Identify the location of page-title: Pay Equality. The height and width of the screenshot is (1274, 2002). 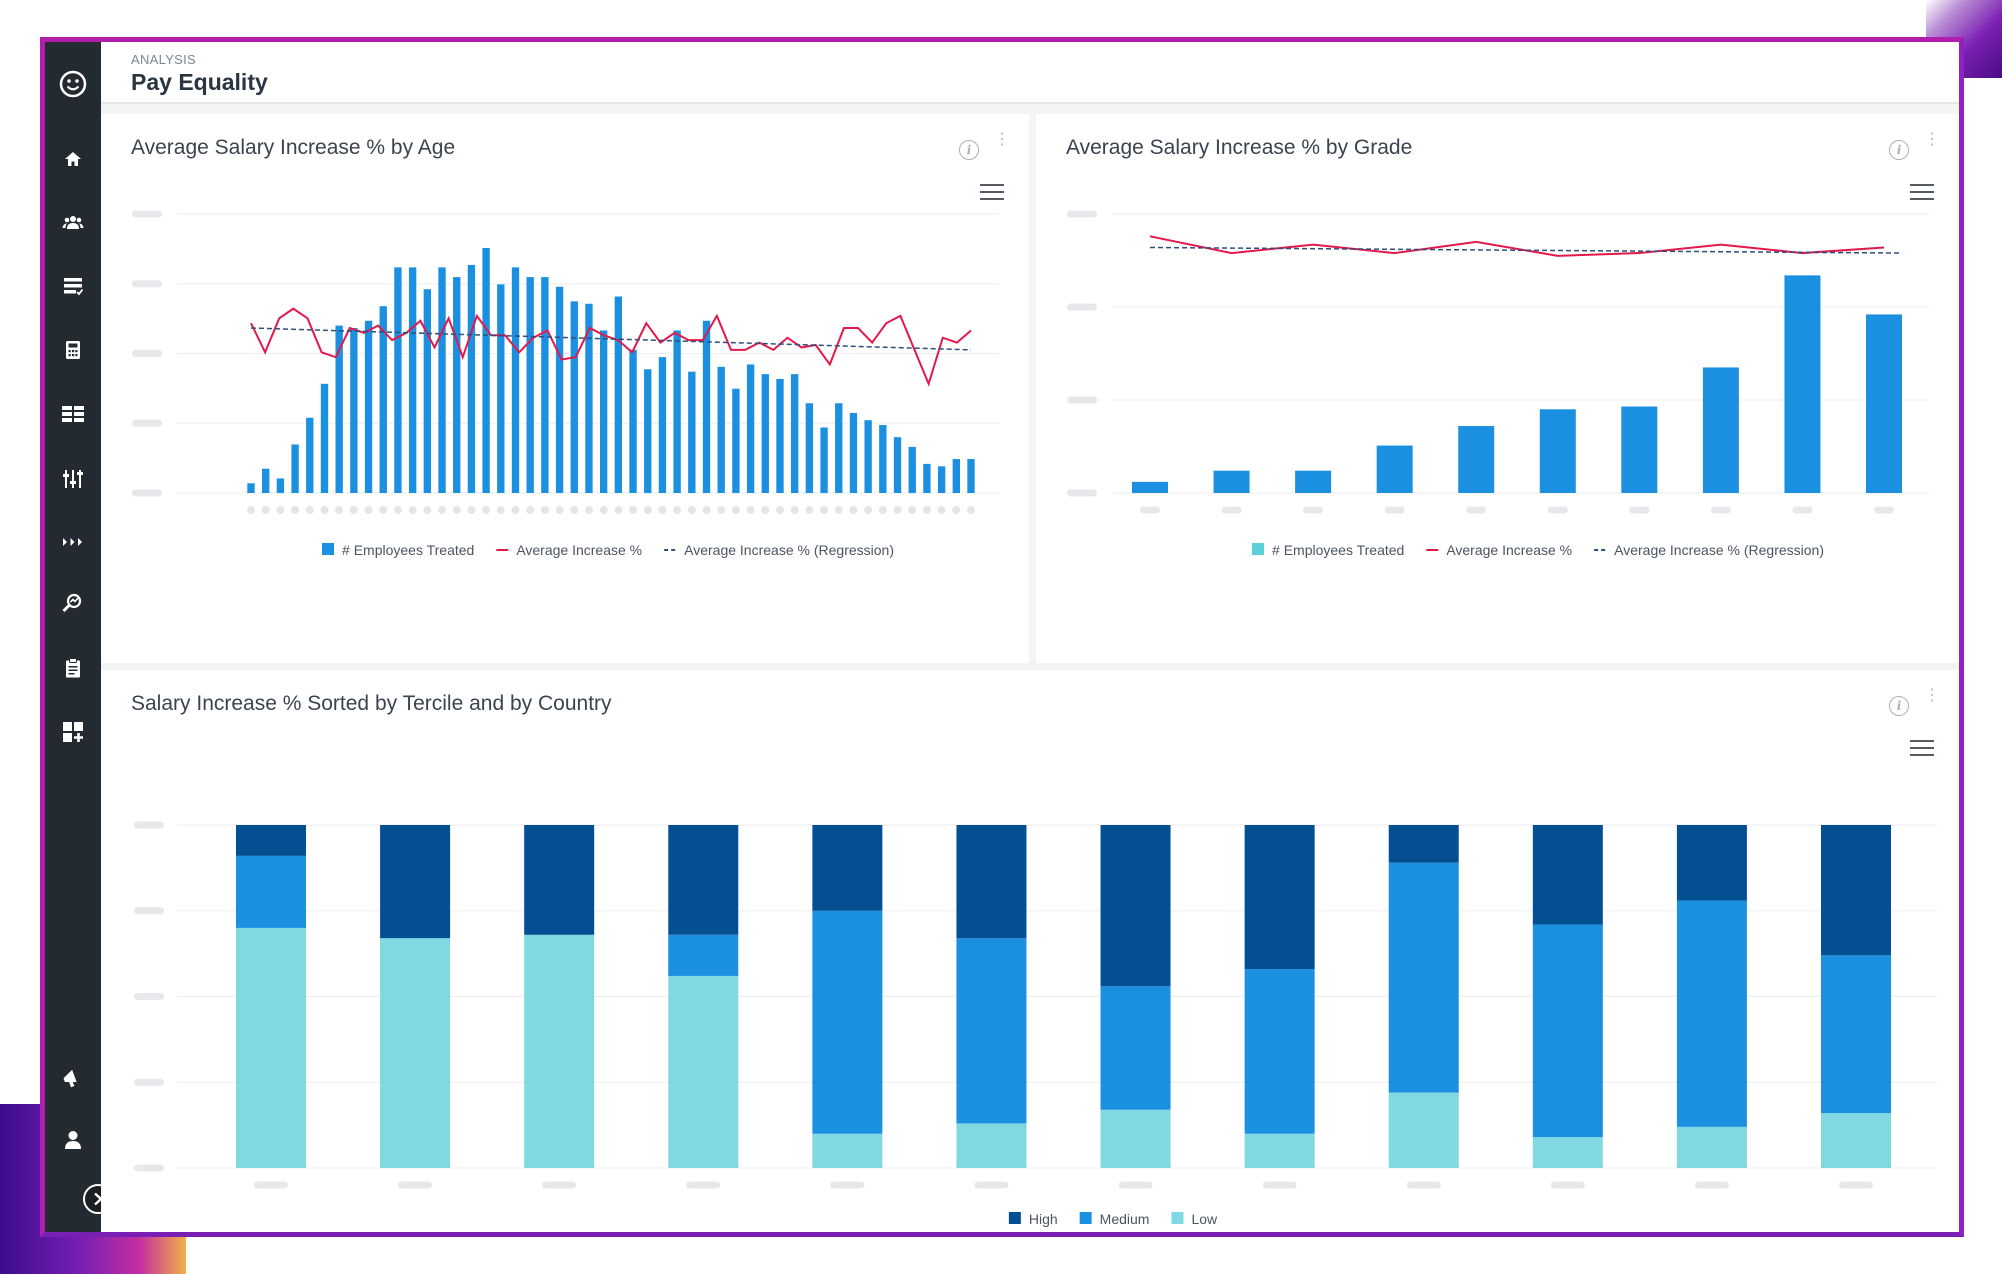
(199, 82).